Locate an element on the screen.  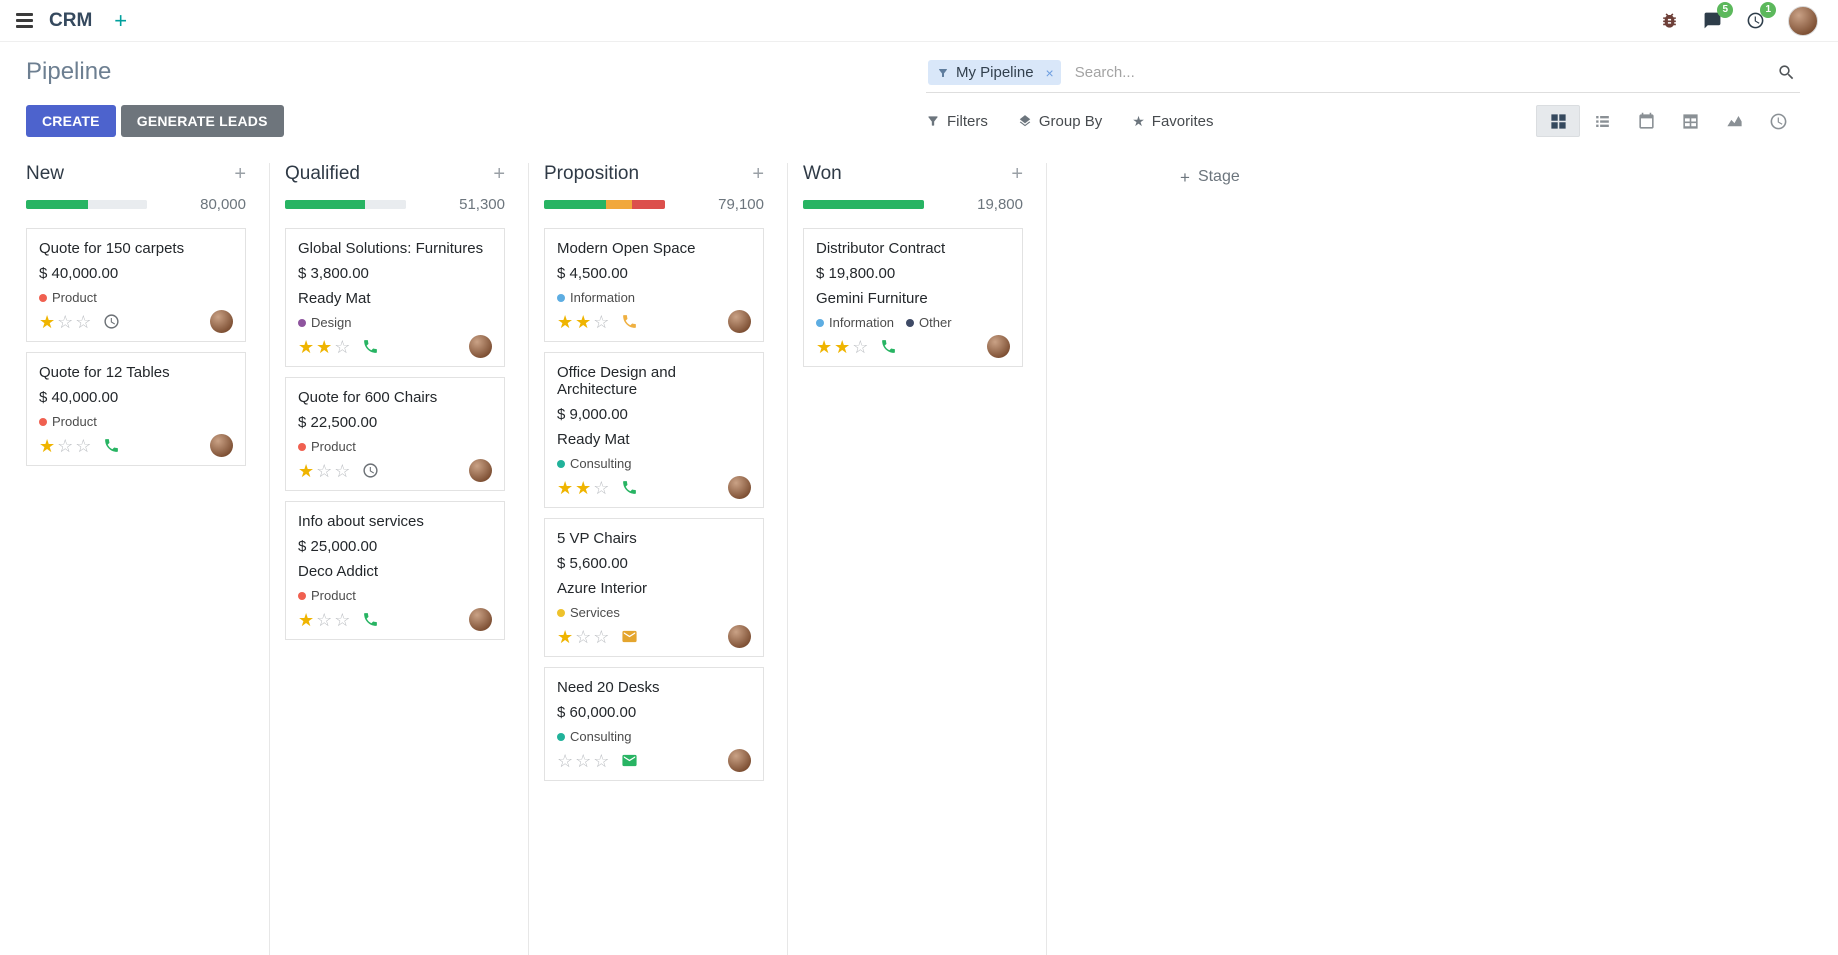
search-icon is located at coordinates (1786, 72).